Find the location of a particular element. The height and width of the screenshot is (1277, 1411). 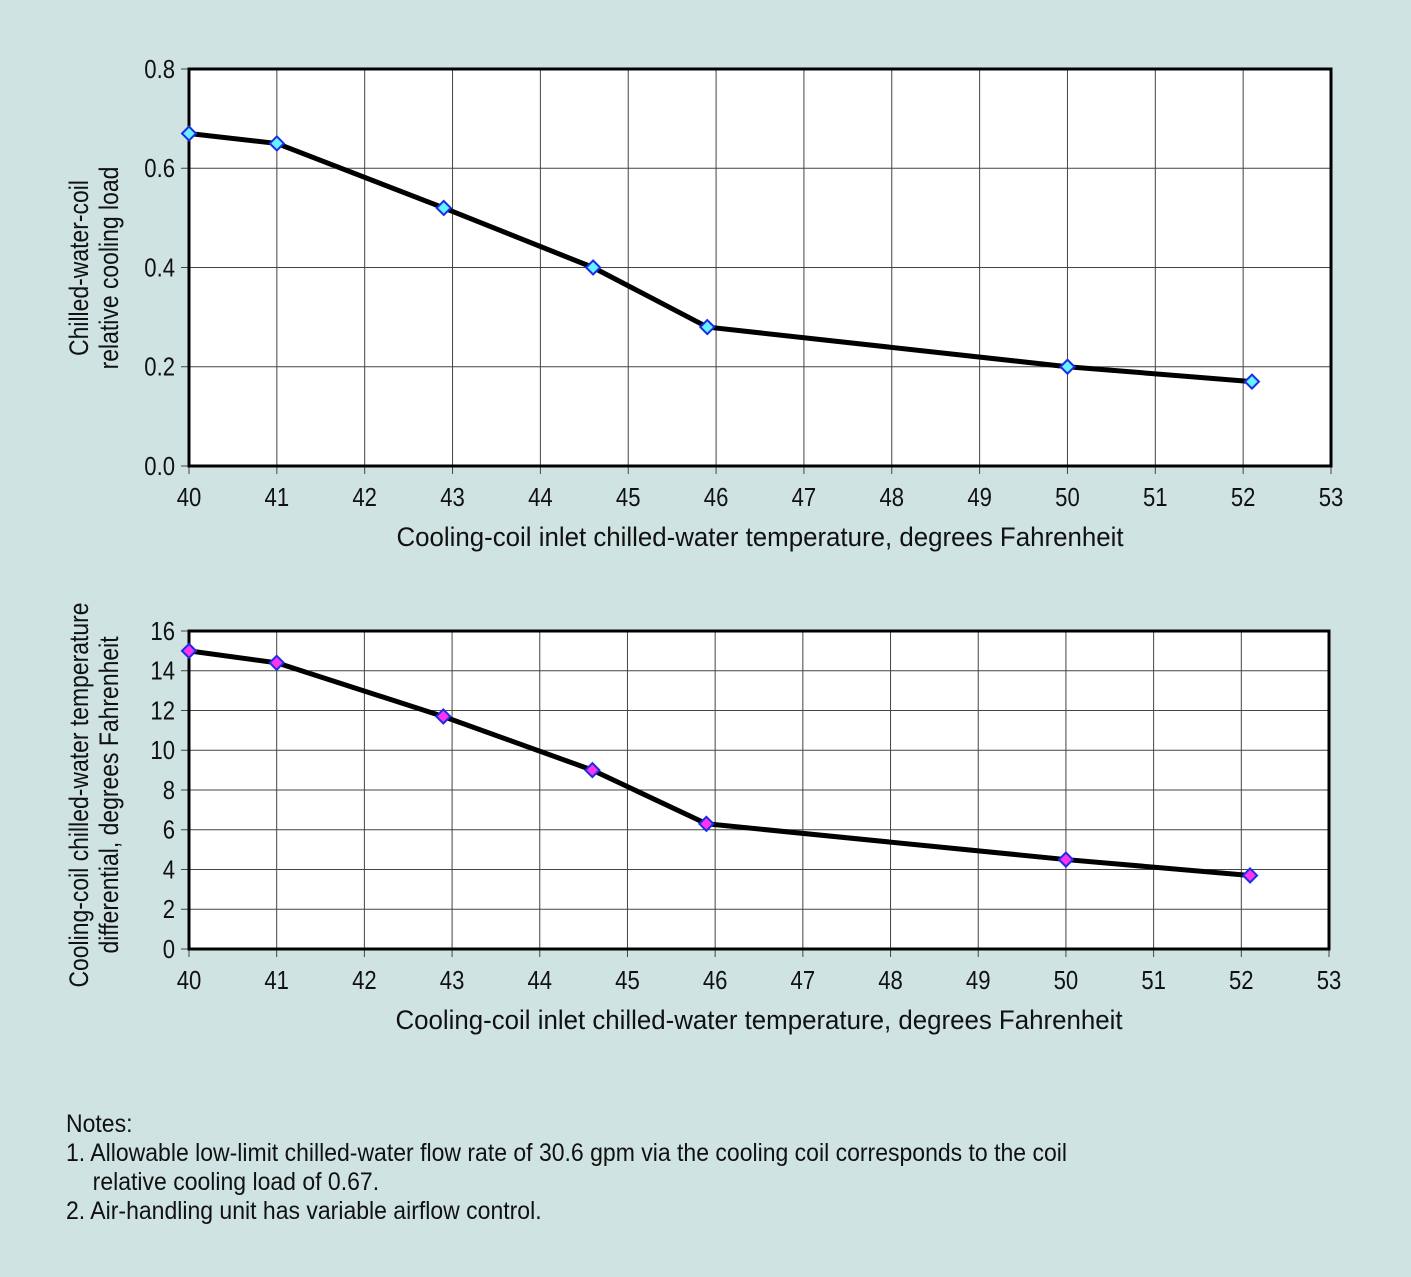

y-axis-label: differential, degrees Fahrenheit is located at coordinates (109, 794).